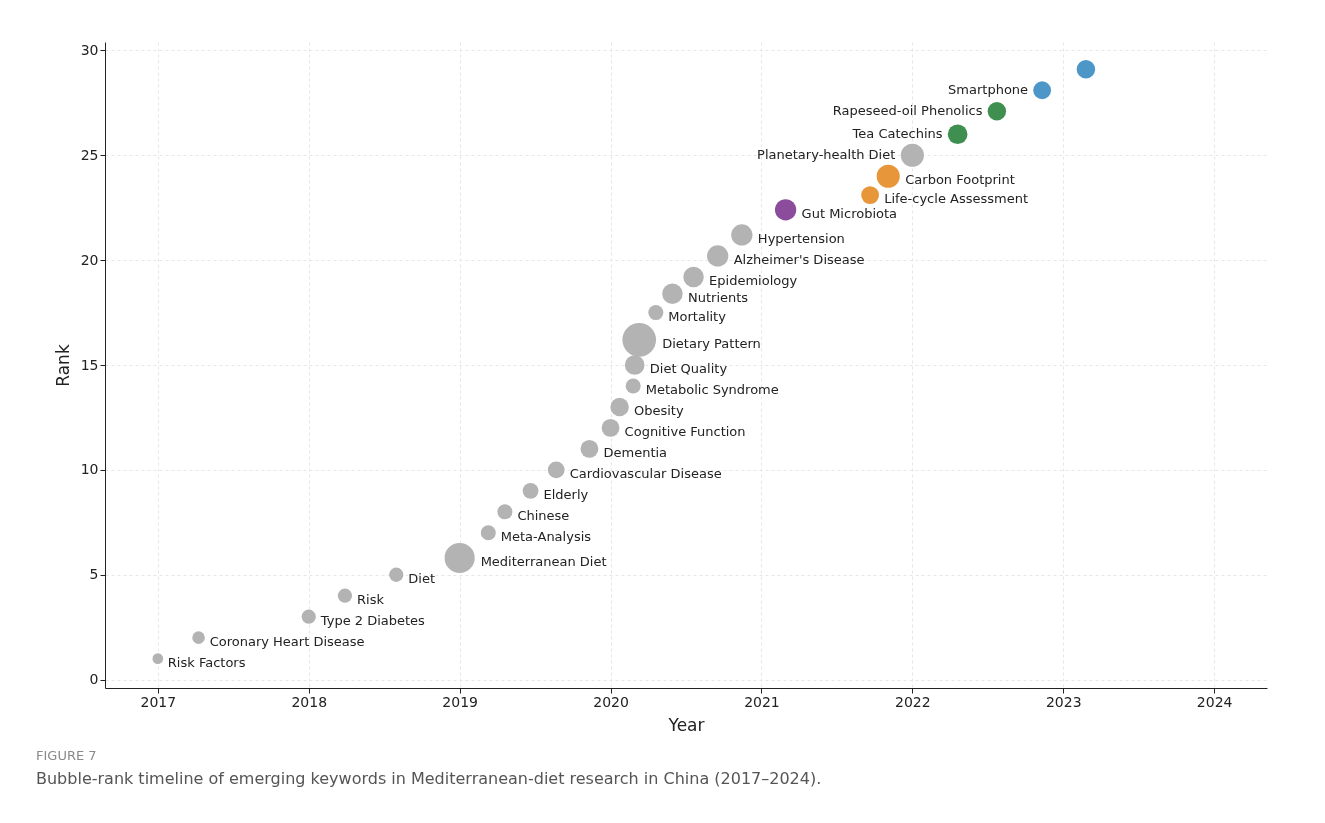  What do you see at coordinates (546, 536) in the screenshot?
I see `annotation: Meta-Analysis` at bounding box center [546, 536].